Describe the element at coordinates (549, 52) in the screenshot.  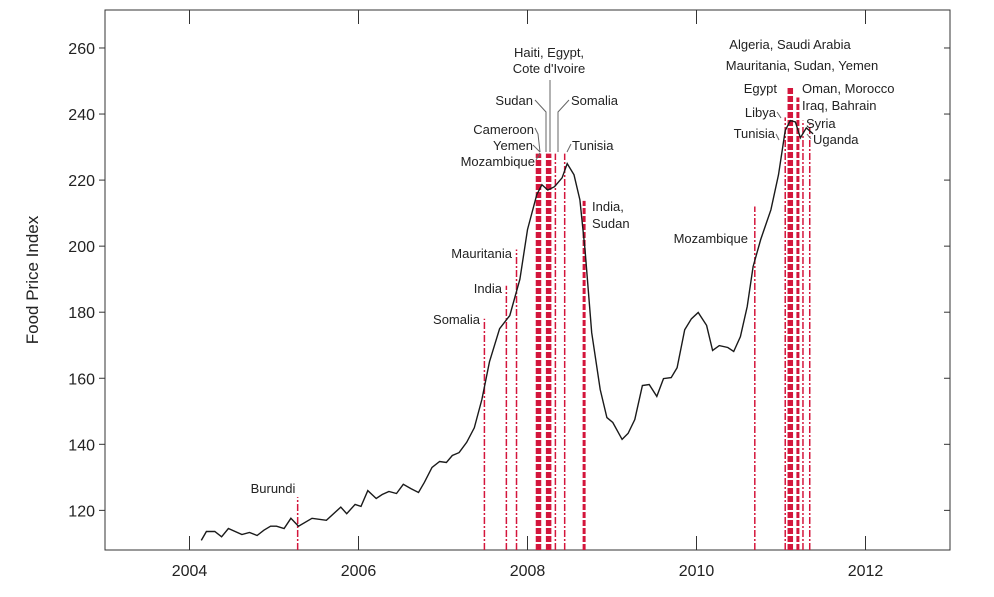
I see `ann-haiti-1: Haiti, Egypt,` at that location.